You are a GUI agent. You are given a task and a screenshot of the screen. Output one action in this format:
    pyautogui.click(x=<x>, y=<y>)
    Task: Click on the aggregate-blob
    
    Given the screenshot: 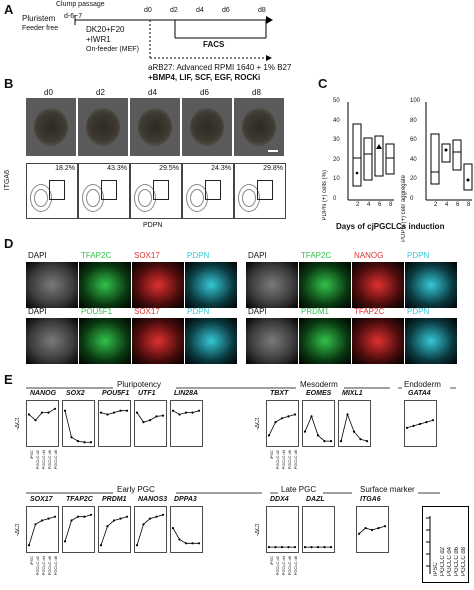 What is the action you would take?
    pyautogui.click(x=259, y=127)
    